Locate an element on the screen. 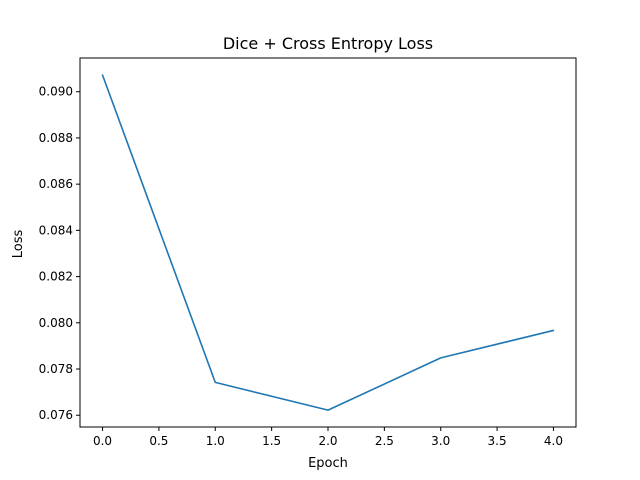  x-tick-label: 1.0 is located at coordinates (215, 441).